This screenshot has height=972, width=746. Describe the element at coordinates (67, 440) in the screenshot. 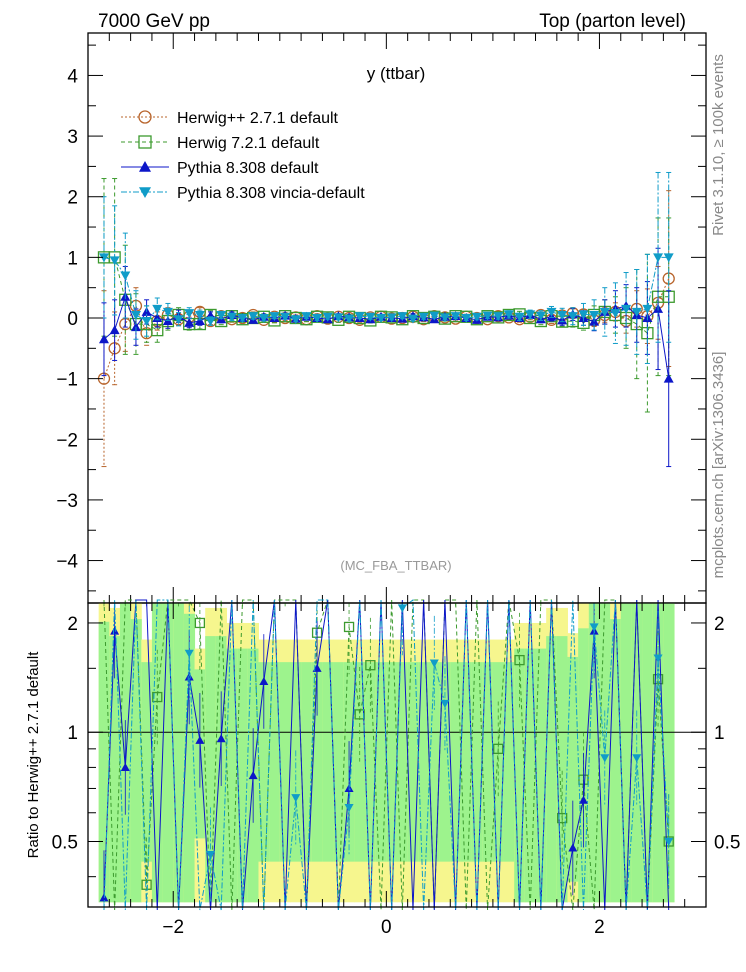

I see `y-tick-label: −2` at that location.